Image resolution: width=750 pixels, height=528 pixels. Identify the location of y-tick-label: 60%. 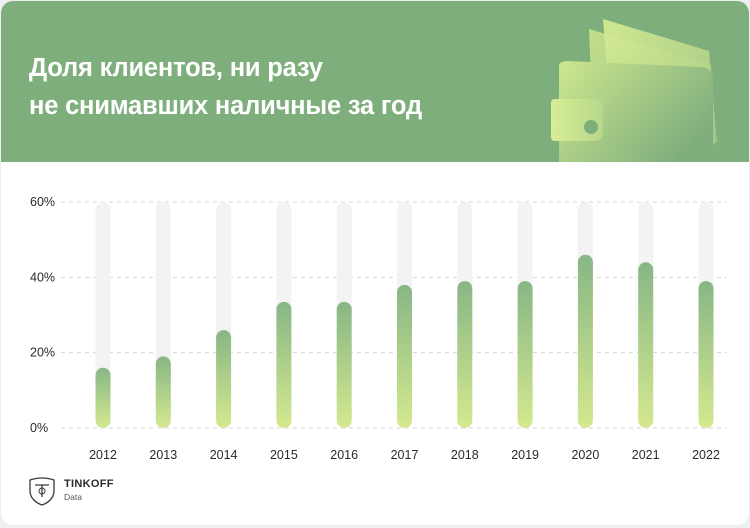
(42, 202).